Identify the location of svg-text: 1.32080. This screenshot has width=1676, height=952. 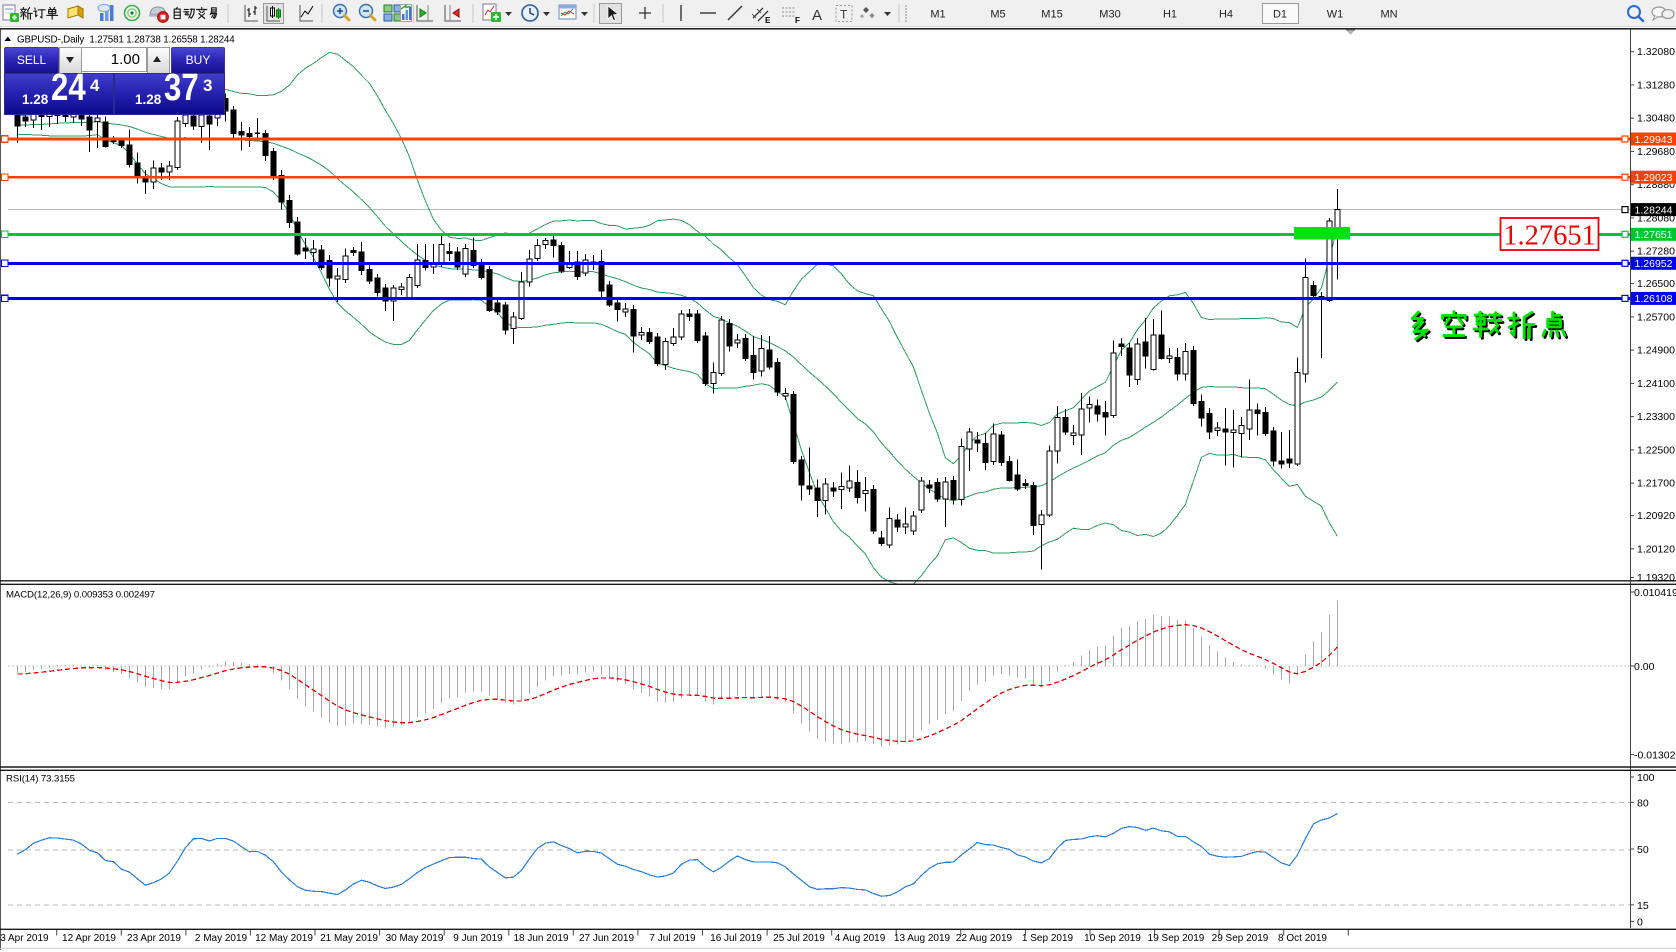
(1656, 52).